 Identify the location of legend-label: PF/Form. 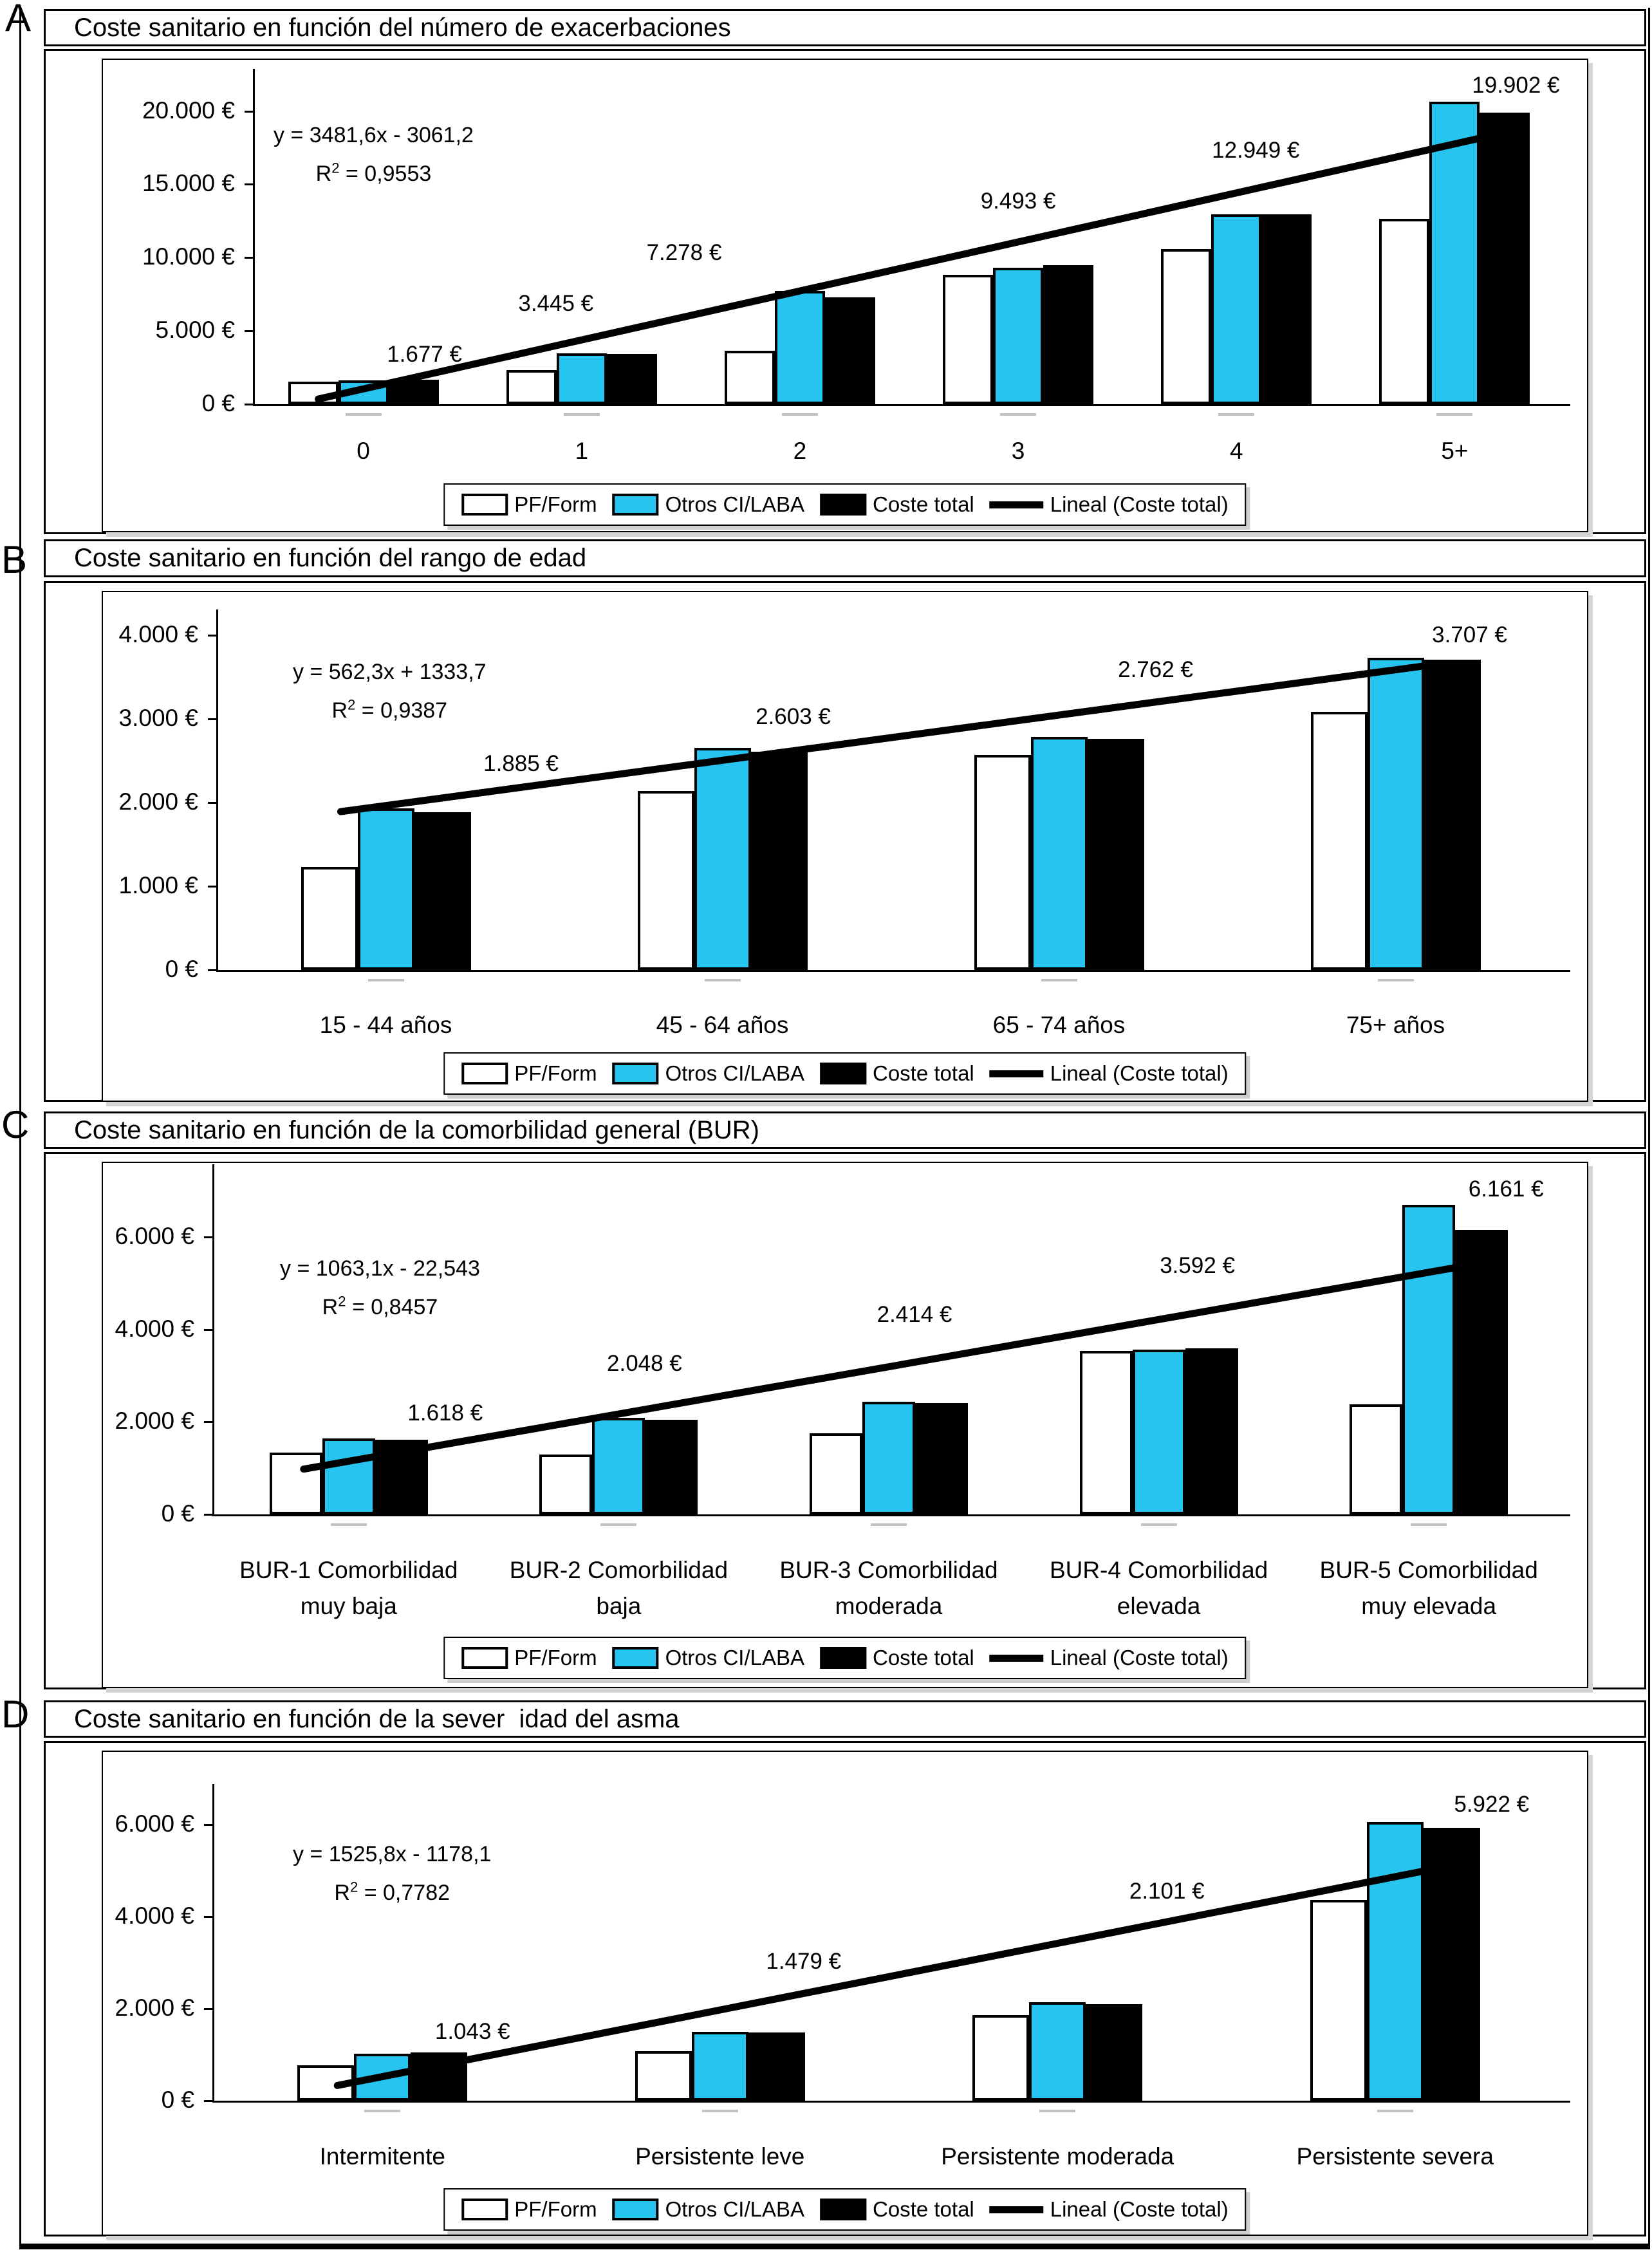
(555, 1073).